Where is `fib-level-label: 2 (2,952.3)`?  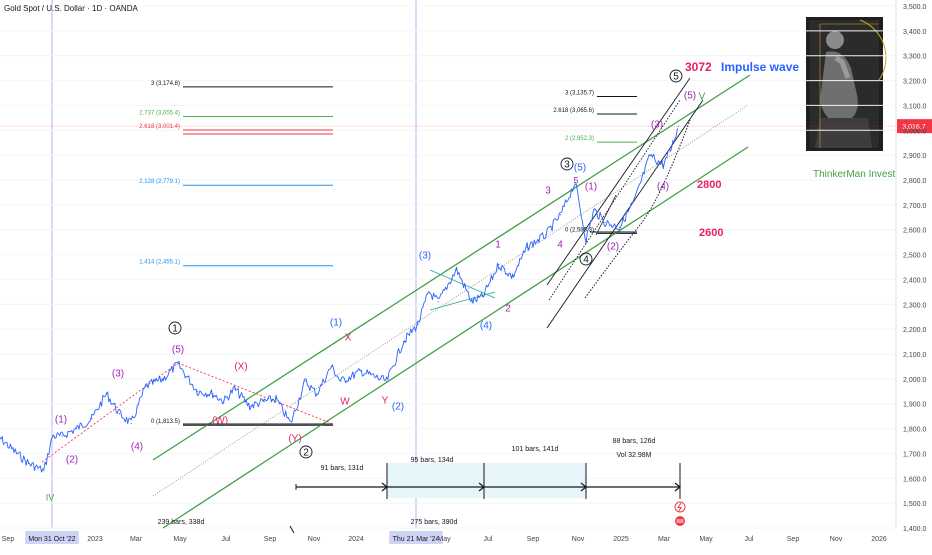 fib-level-label: 2 (2,952.3) is located at coordinates (579, 139).